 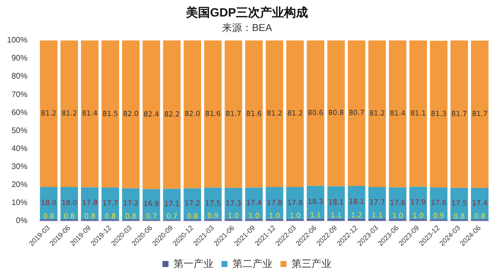 I want to click on y-tick-label: 20%, so click(x=19, y=184).